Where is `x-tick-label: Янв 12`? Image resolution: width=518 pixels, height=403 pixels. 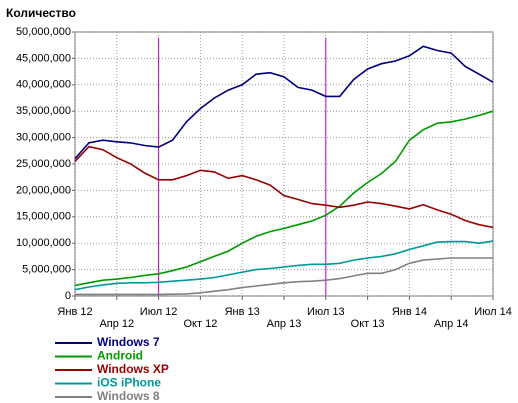
x-tick-label: Янв 12 is located at coordinates (74, 312).